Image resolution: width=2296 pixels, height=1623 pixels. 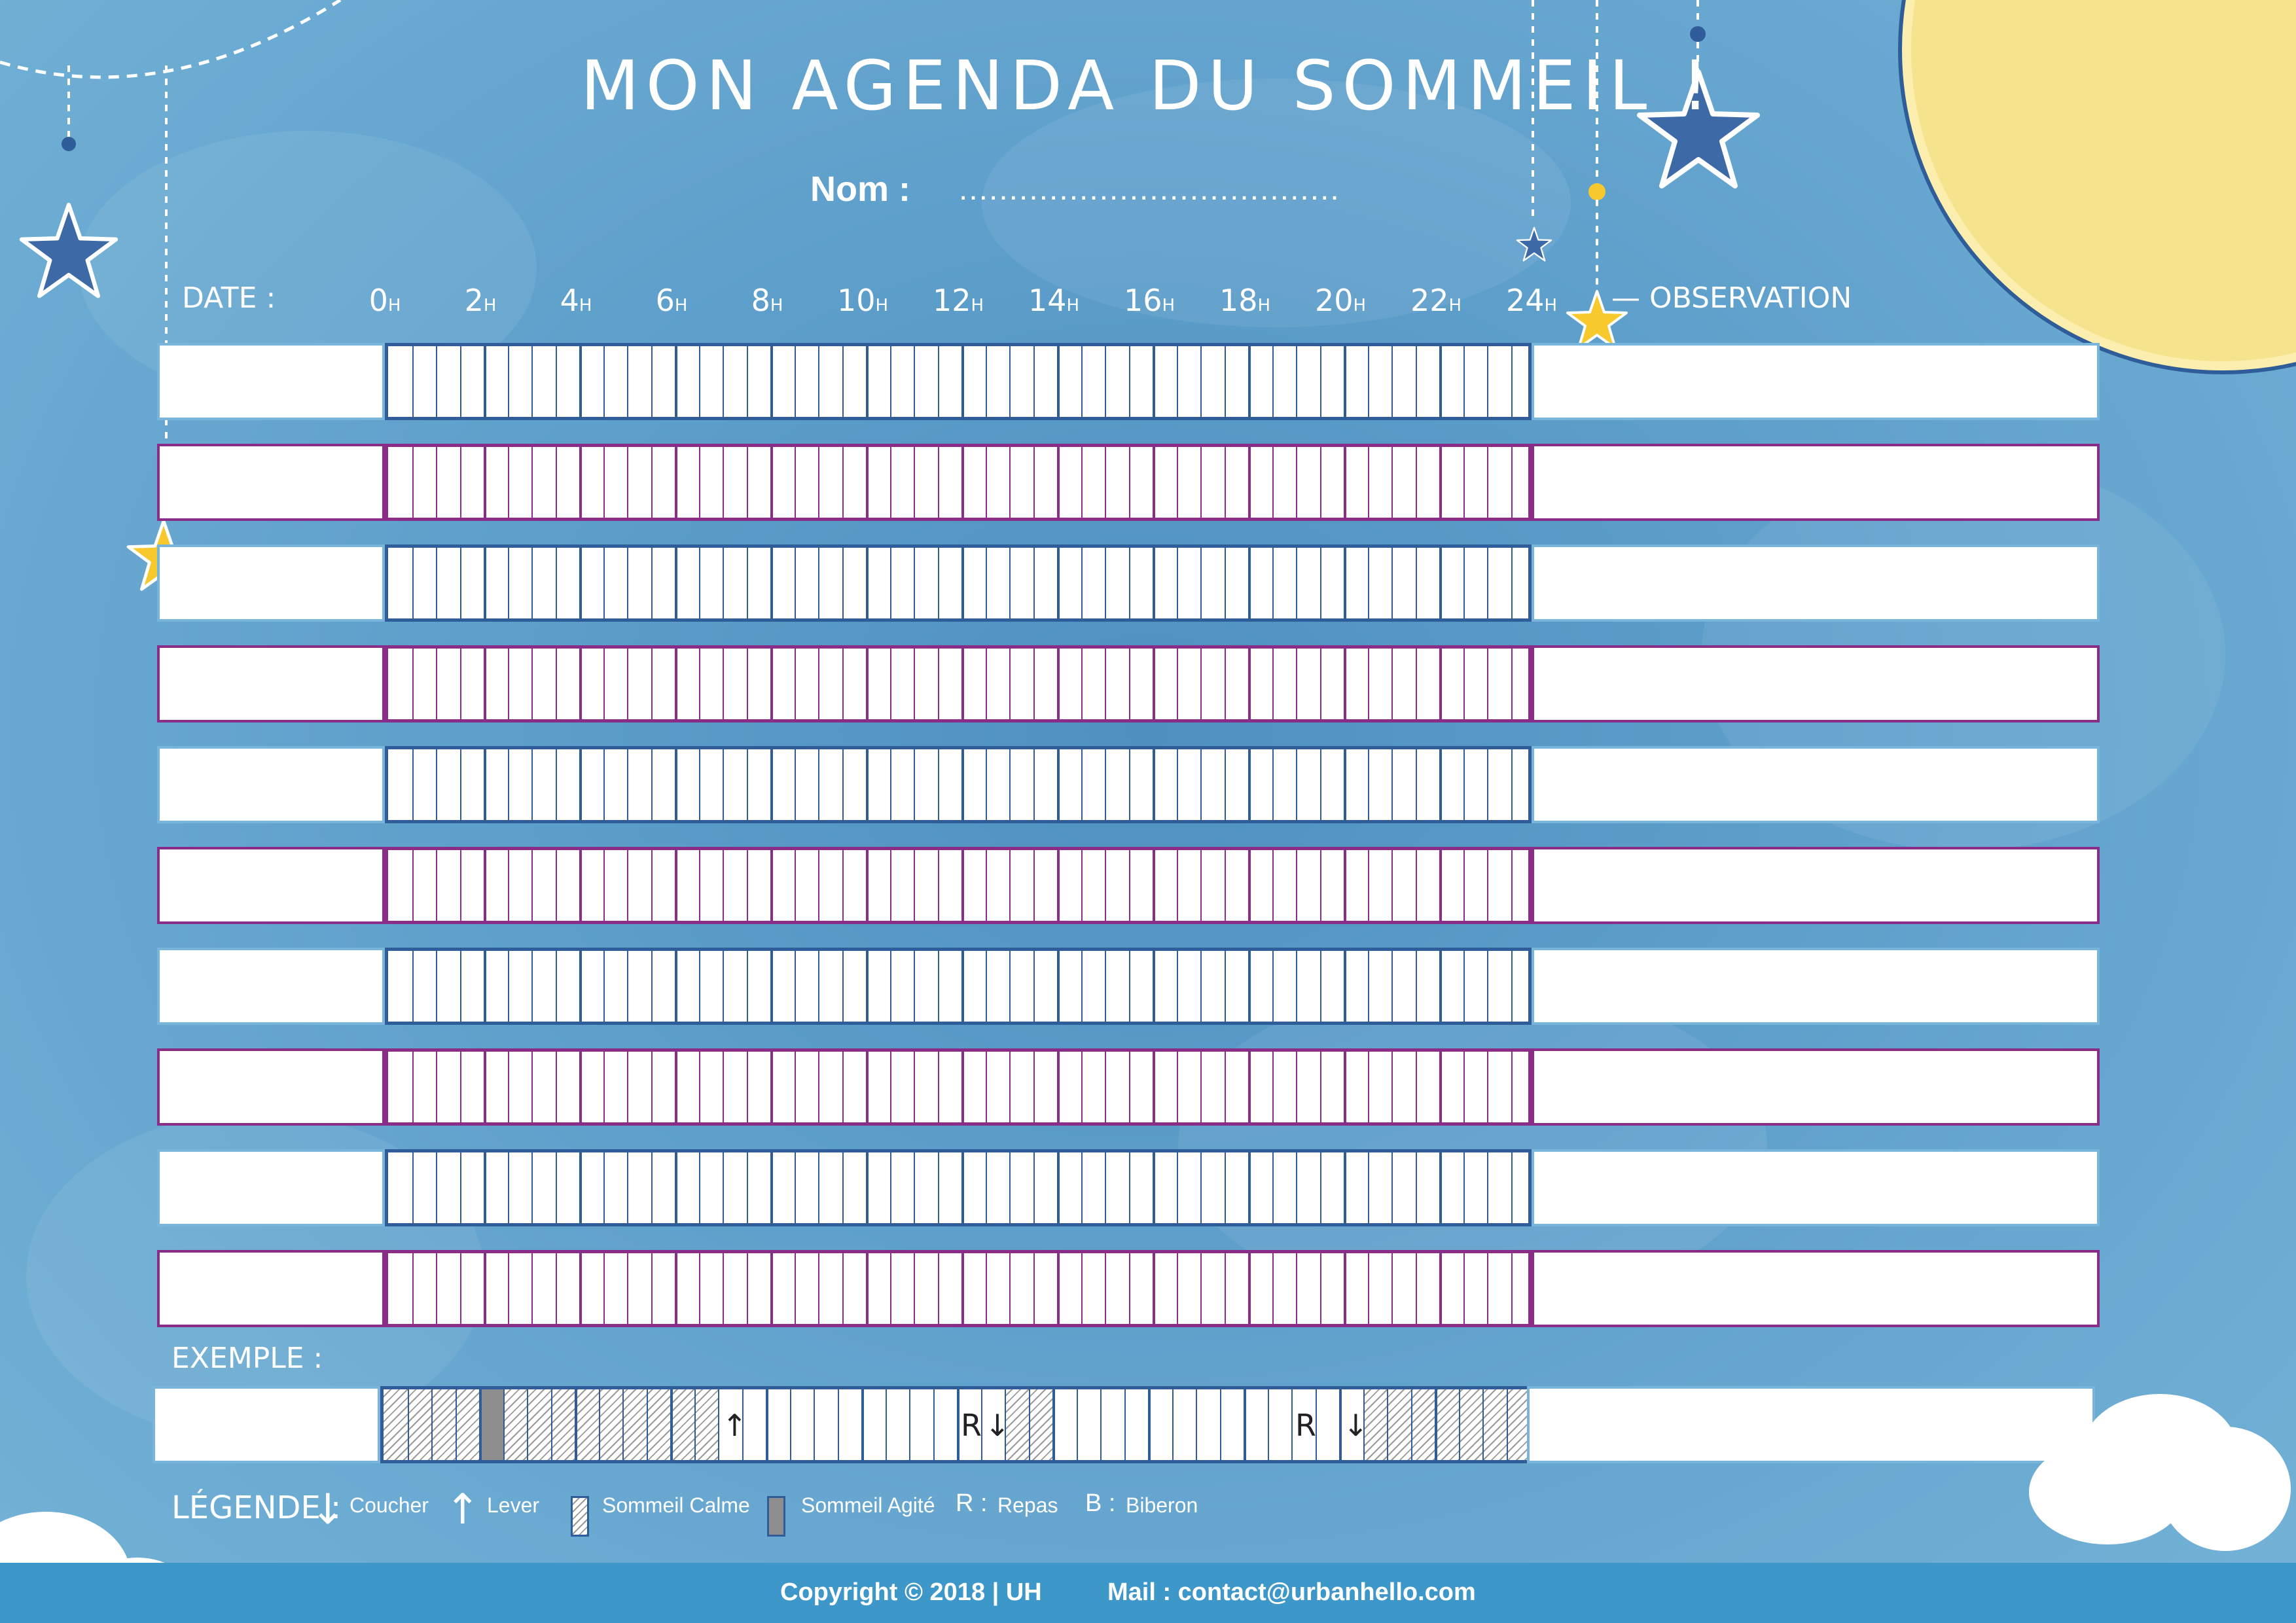 What do you see at coordinates (266, 1424) in the screenshot?
I see `example-date-cell` at bounding box center [266, 1424].